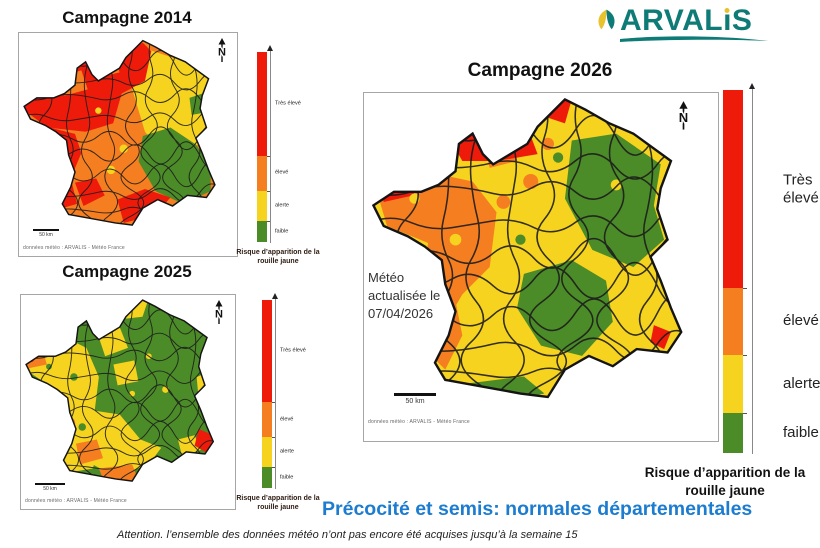  I want to click on risk-legend-2014: Très élevé élevé alerte faible, so click(287, 144).